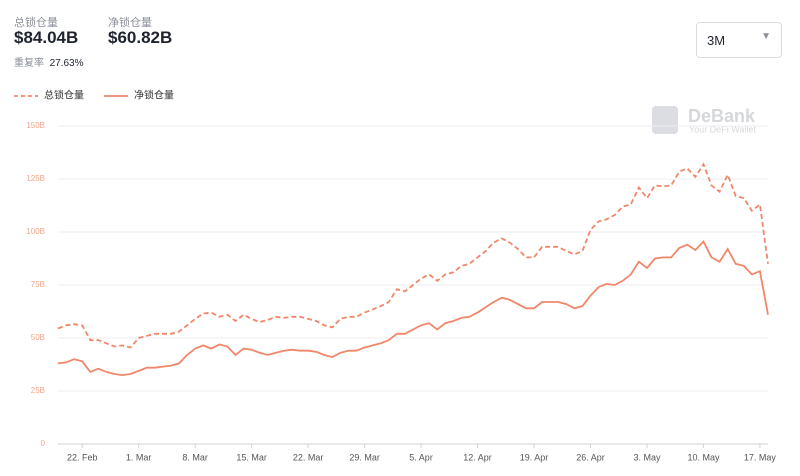 The height and width of the screenshot is (476, 800). What do you see at coordinates (716, 40) in the screenshot?
I see `range-value: 3M` at bounding box center [716, 40].